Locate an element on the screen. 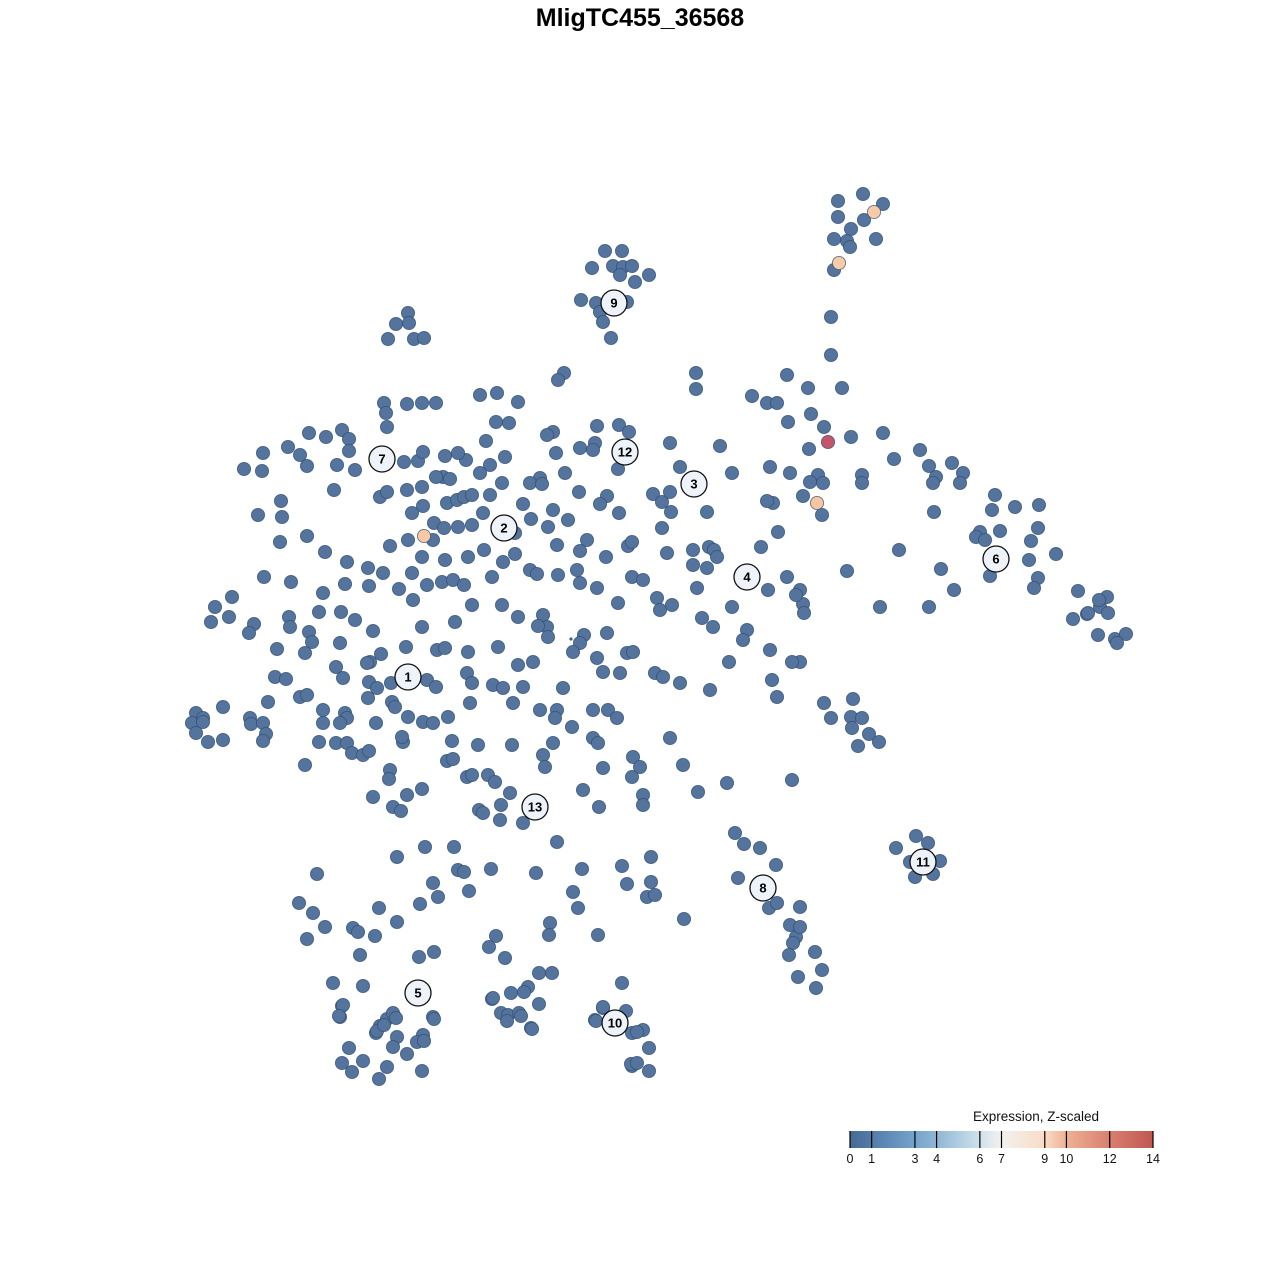  legend-title: Expression, Z-scaled is located at coordinates (1036, 1116).